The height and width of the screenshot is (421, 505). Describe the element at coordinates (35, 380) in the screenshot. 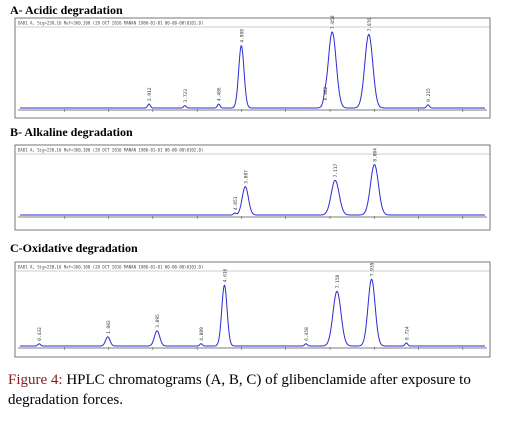

I see `figure-label: Figure 4:` at that location.